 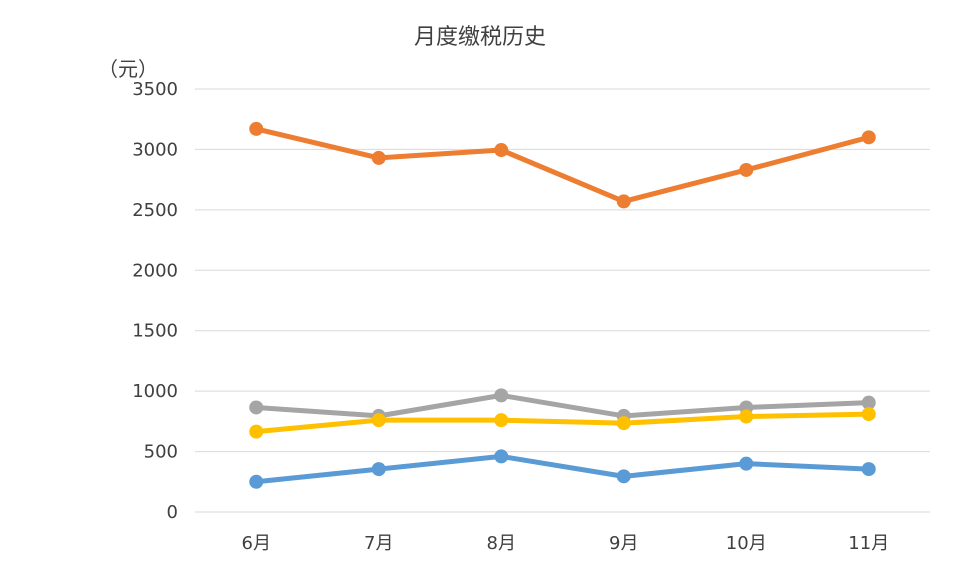 What do you see at coordinates (256, 543) in the screenshot?
I see `x-tick-label: 6月` at bounding box center [256, 543].